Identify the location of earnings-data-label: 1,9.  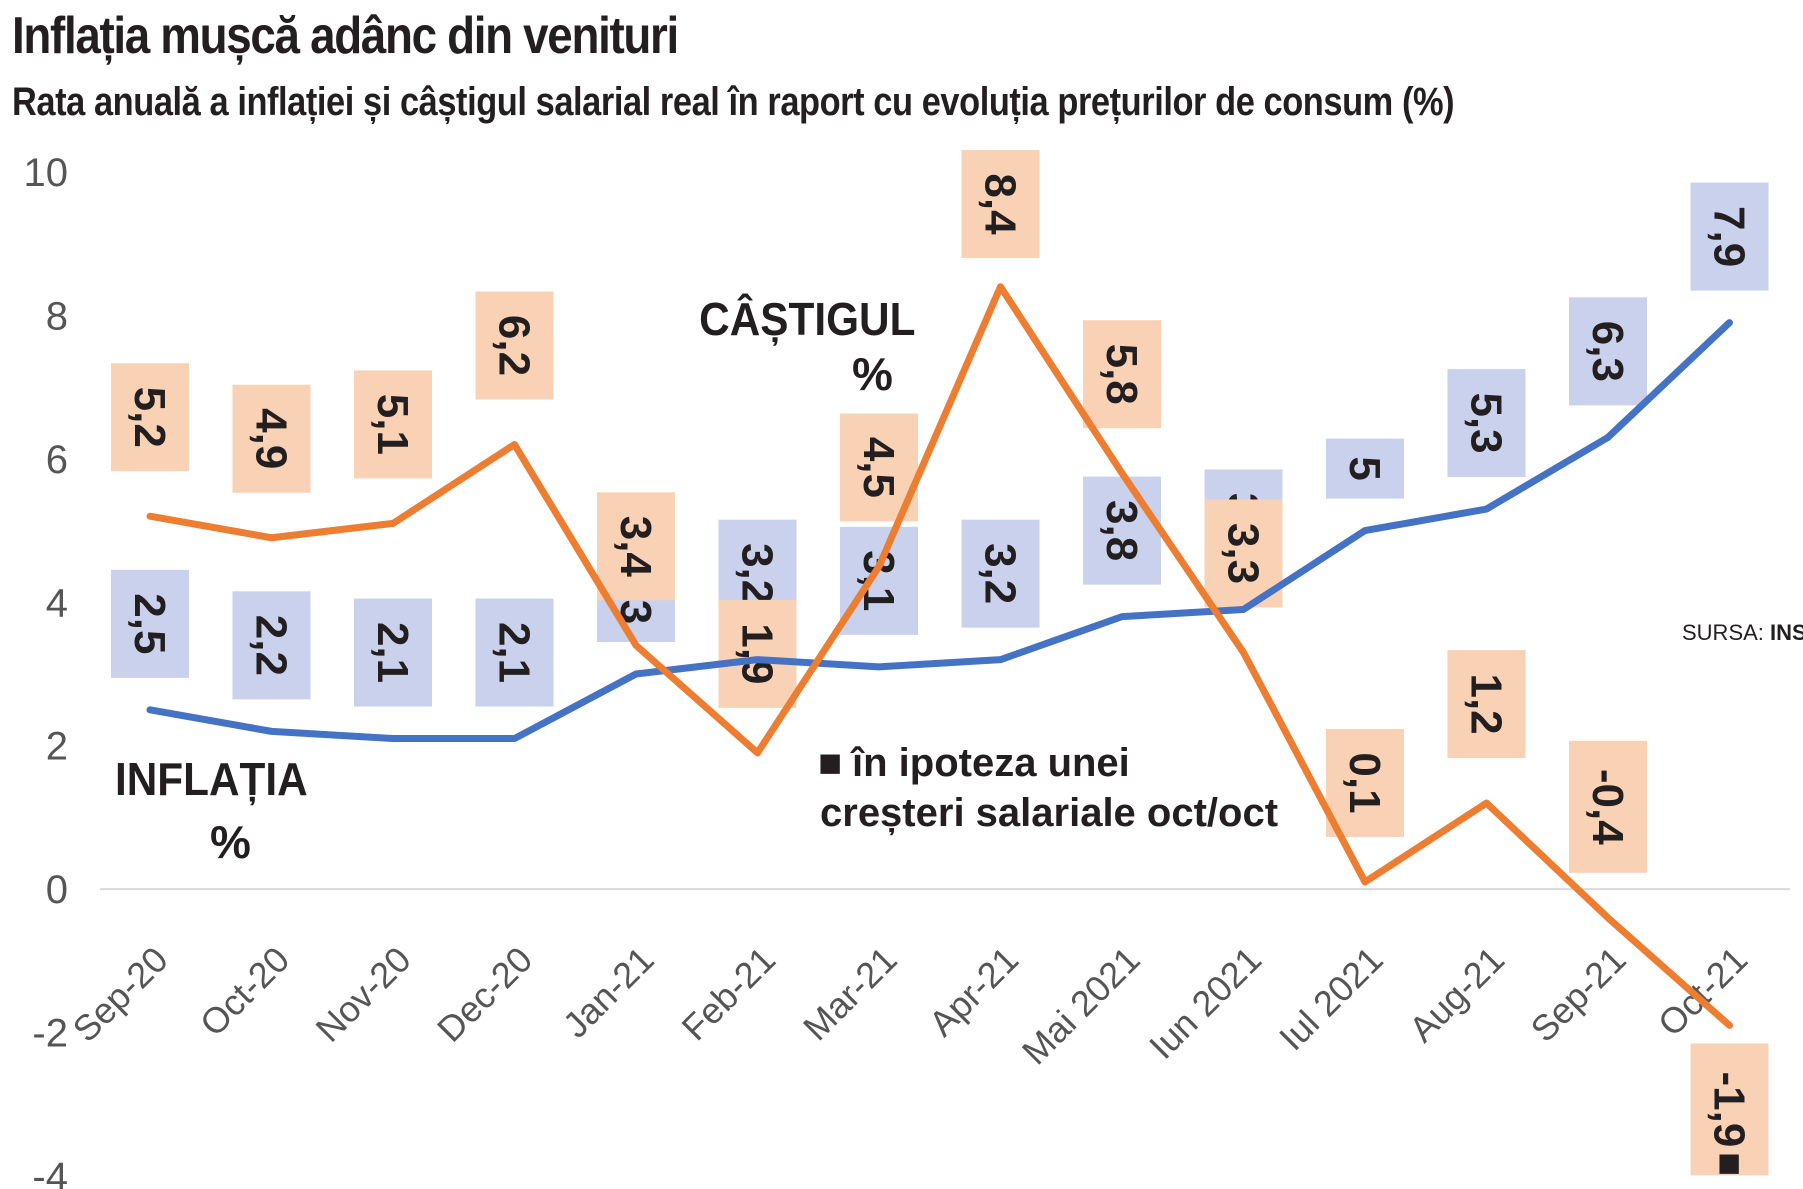
(757, 653).